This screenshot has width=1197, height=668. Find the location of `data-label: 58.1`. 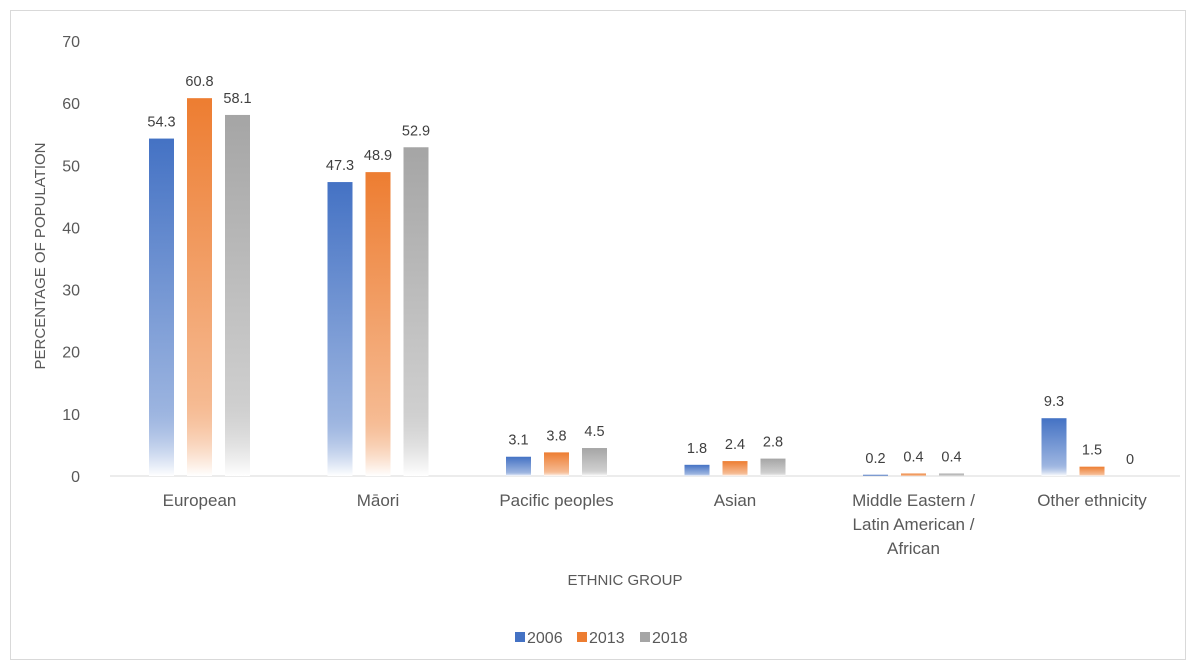

data-label: 58.1 is located at coordinates (237, 99).